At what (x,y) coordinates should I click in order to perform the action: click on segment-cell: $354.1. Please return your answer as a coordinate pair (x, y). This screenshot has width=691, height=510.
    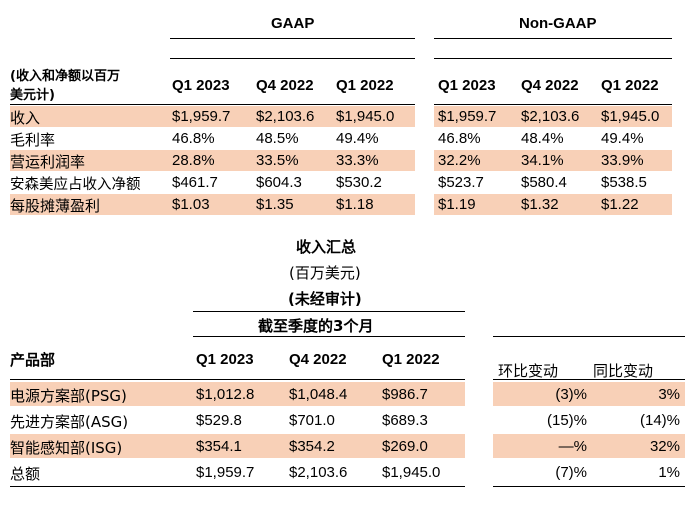
    Looking at the image, I should click on (219, 446).